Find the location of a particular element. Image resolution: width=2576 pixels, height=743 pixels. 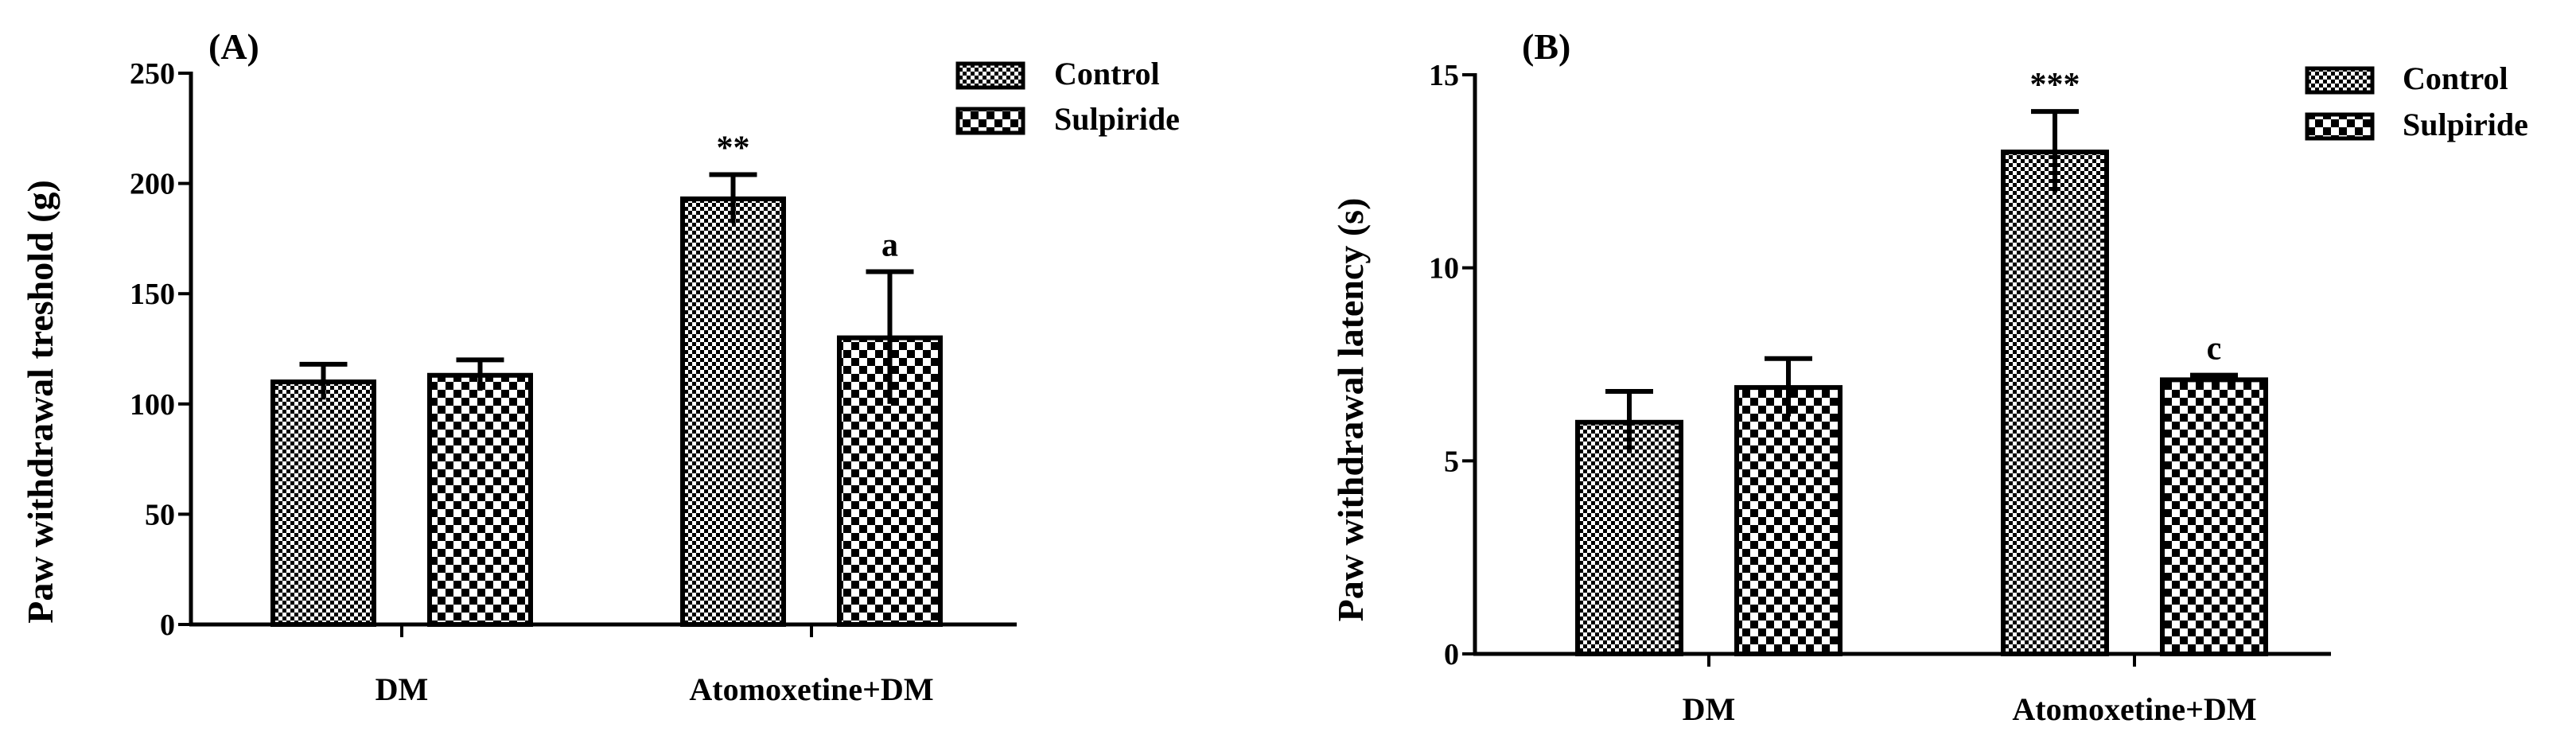

significance-label: *** is located at coordinates (2055, 85).